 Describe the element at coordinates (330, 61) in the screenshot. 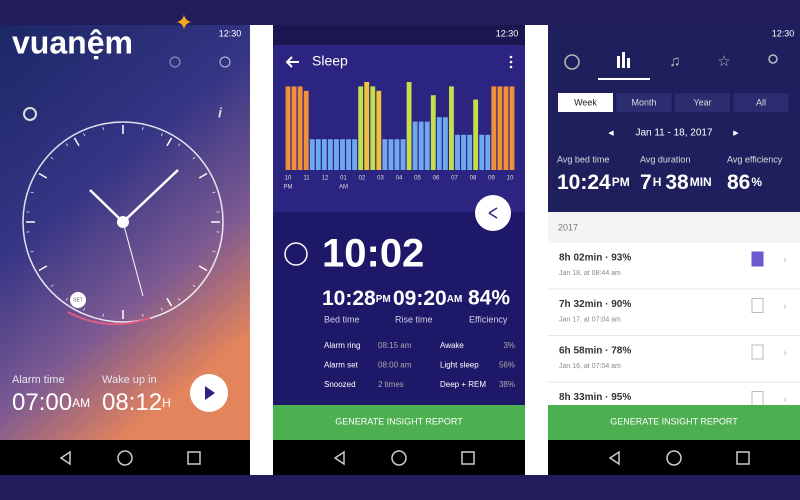

I see `screen-title: Sleep` at that location.